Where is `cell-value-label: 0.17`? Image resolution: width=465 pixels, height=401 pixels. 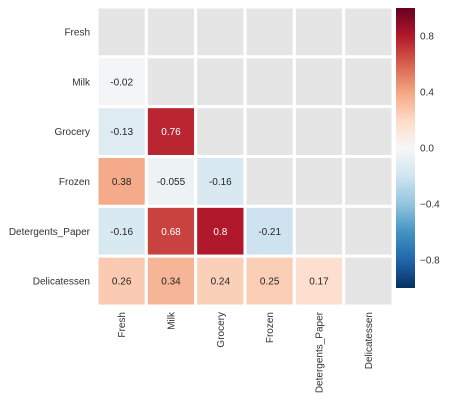
cell-value-label: 0.17 is located at coordinates (319, 282).